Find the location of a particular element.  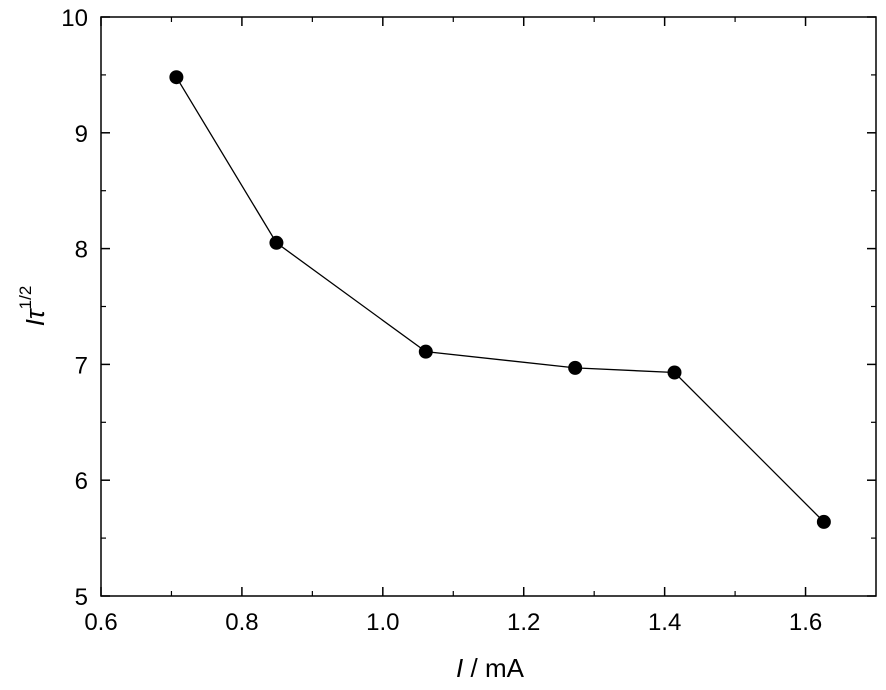

y-tick-label: 5 is located at coordinates (81, 597).